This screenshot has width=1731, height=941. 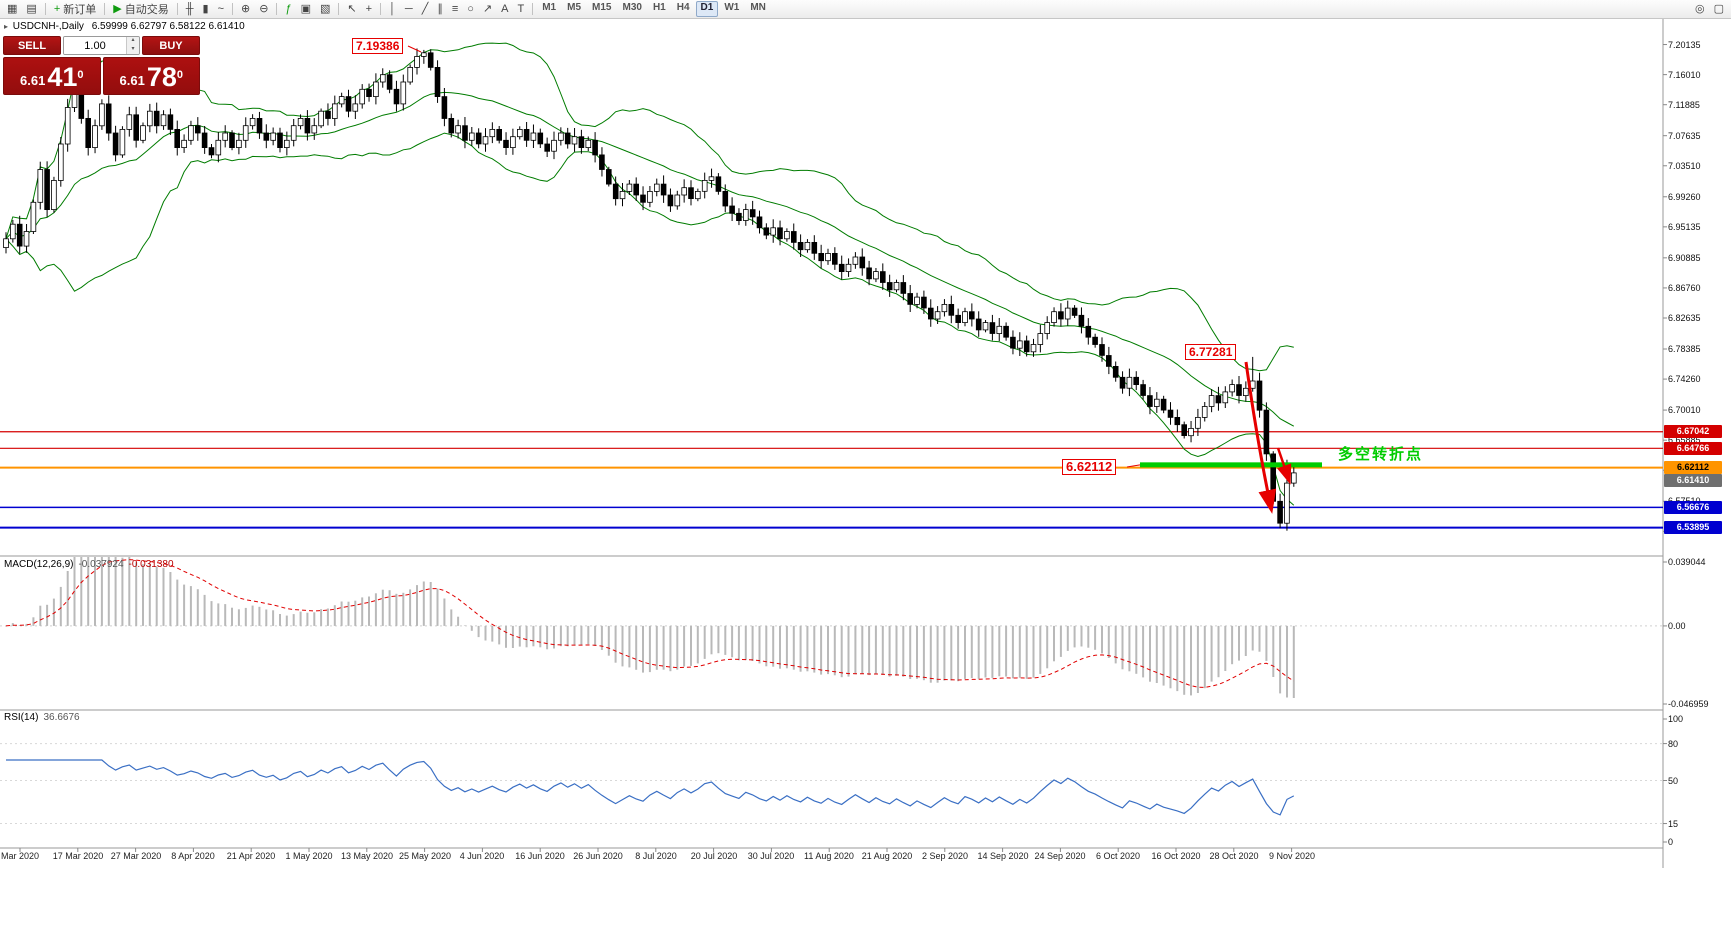 I want to click on trendline-icon: ╱, so click(x=425, y=9).